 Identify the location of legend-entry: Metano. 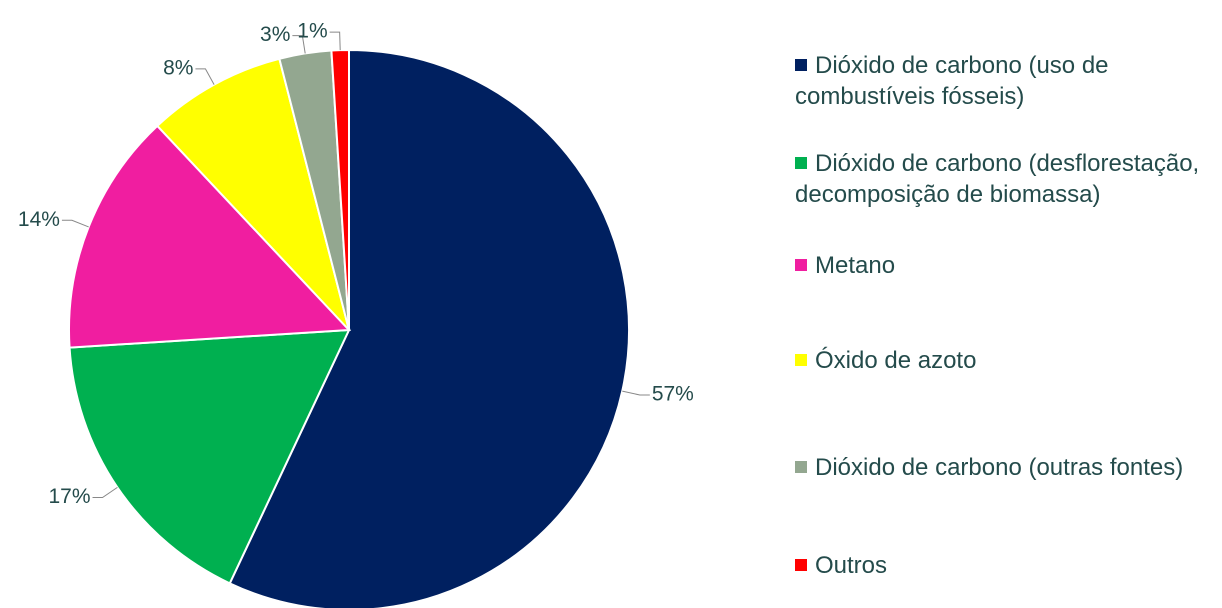
(1005, 265).